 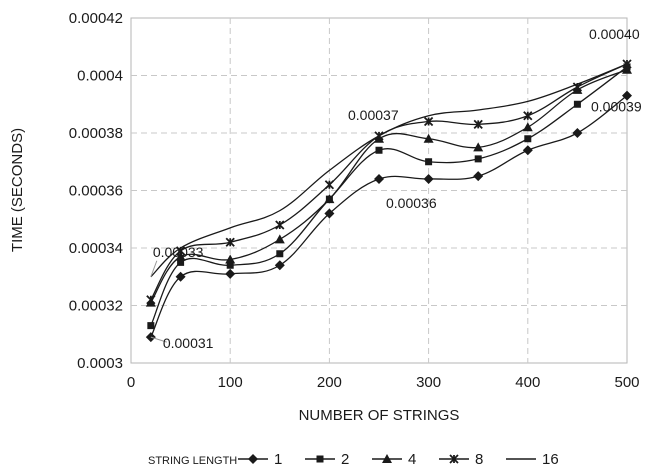 I want to click on legend-label-8: 8, so click(x=479, y=459).